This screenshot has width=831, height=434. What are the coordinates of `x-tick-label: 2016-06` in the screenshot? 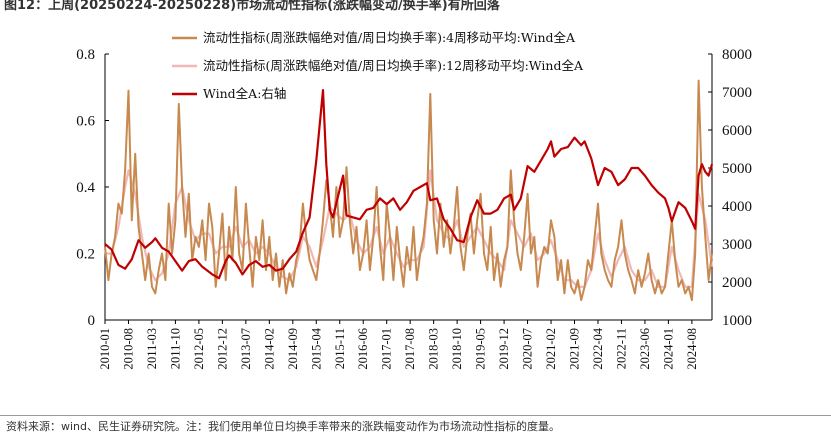 It's located at (363, 349).